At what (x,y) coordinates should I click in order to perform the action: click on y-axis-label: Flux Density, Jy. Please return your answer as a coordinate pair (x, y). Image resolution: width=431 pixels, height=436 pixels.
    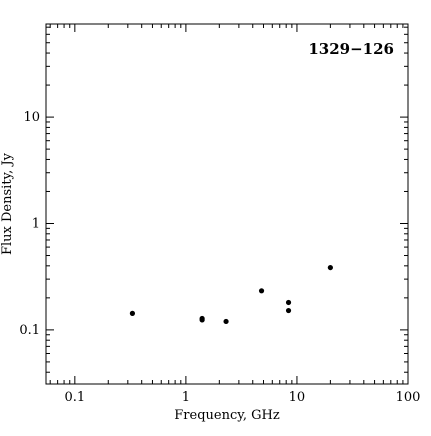
    Looking at the image, I should click on (7, 203).